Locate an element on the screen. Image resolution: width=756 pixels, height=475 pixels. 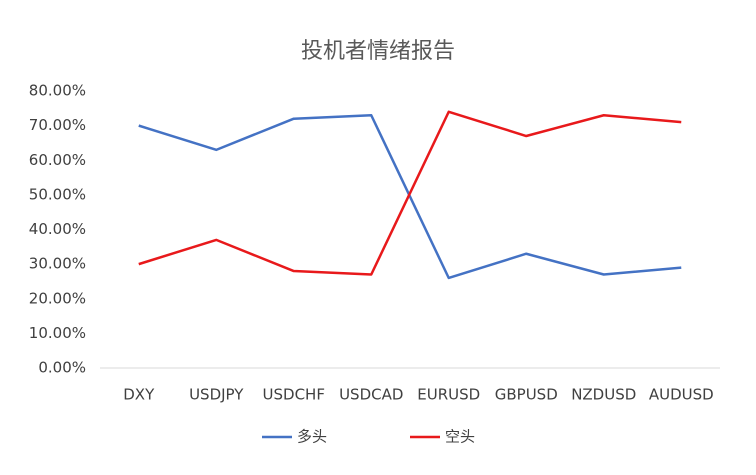
x-tick-label: USDJPY is located at coordinates (216, 395).